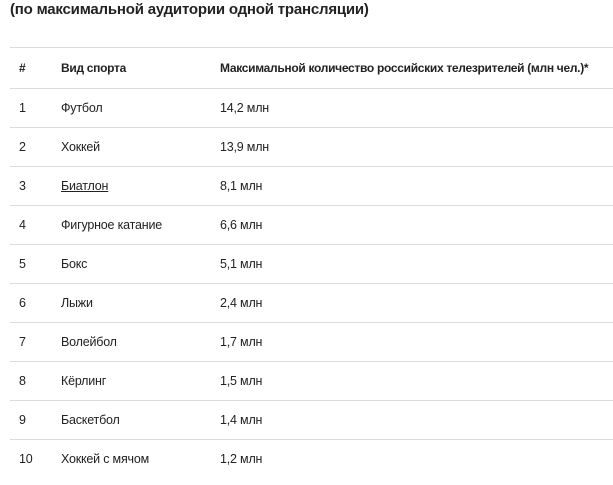  I want to click on table-row: 9 Баскетбол 1,4 млн, so click(311, 420).